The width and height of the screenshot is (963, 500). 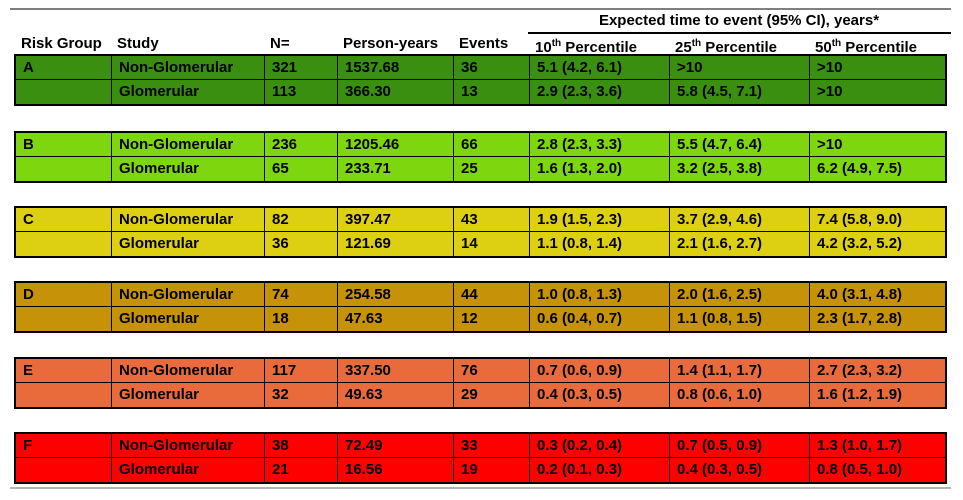 What do you see at coordinates (860, 318) in the screenshot?
I see `cell-p50: 2.3 (1.7, 2.8)` at bounding box center [860, 318].